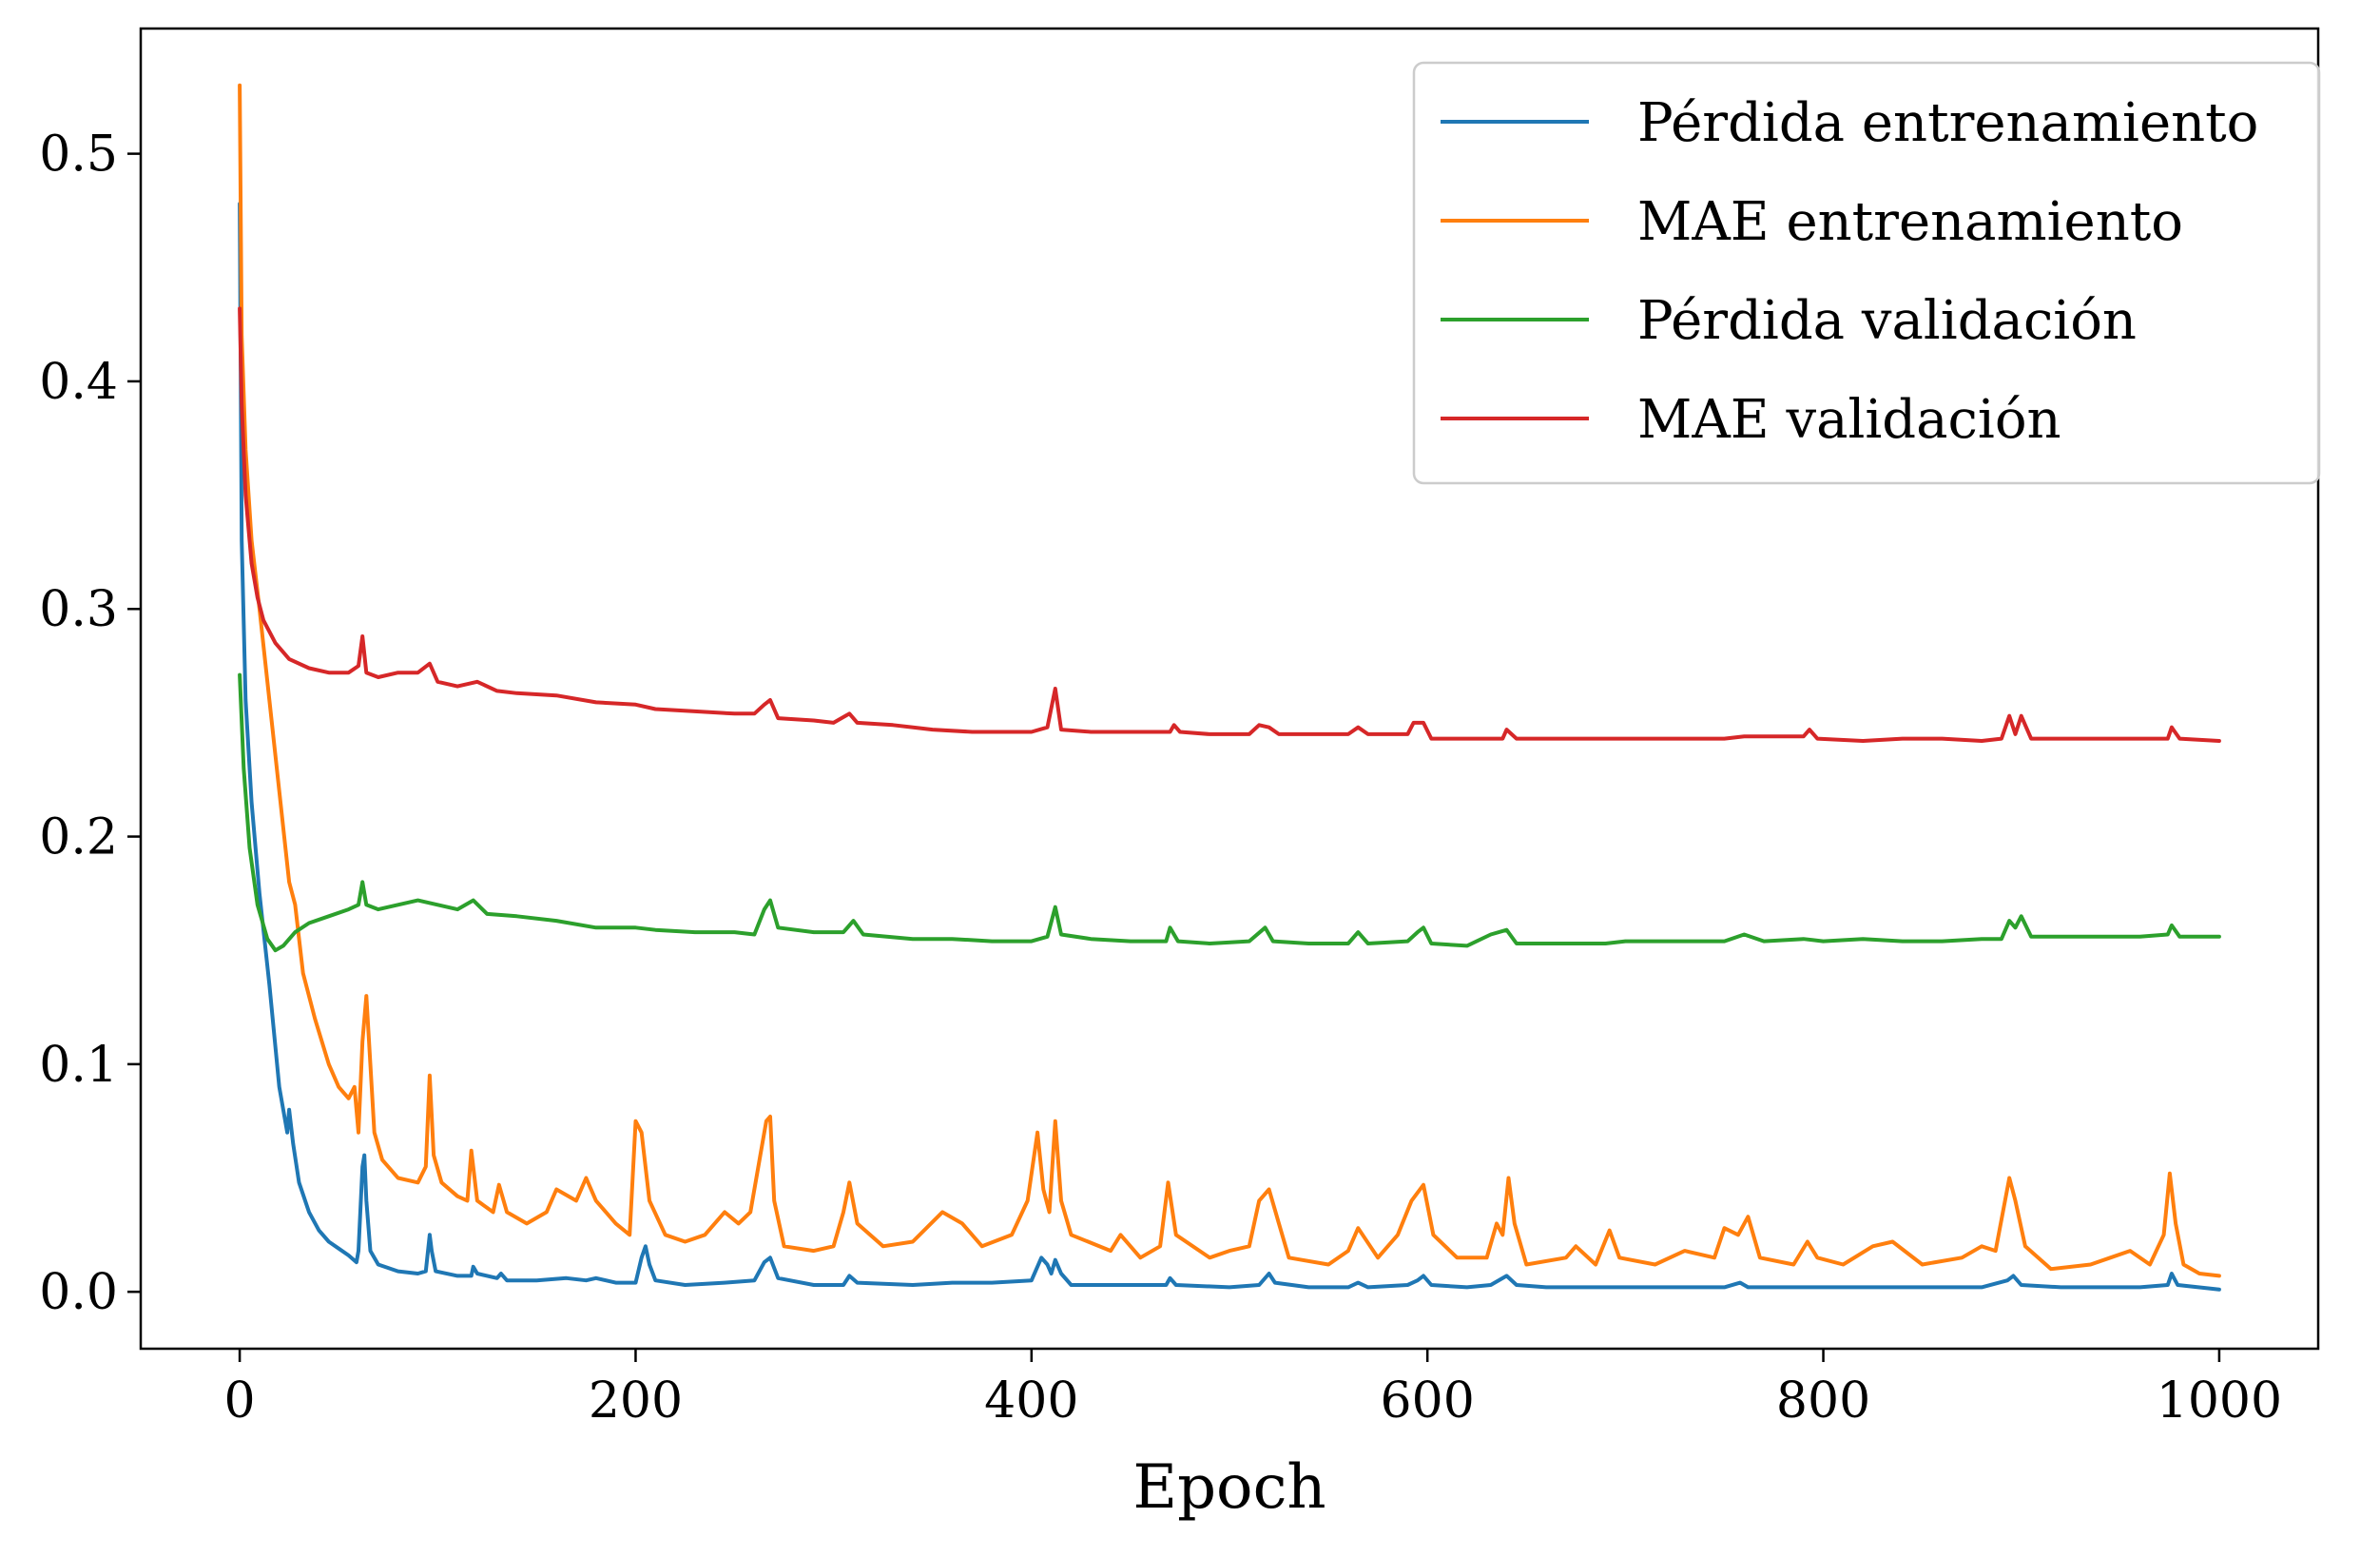 The image size is (2380, 1557). What do you see at coordinates (2219, 1401) in the screenshot?
I see `x-tick-label: 1000` at bounding box center [2219, 1401].